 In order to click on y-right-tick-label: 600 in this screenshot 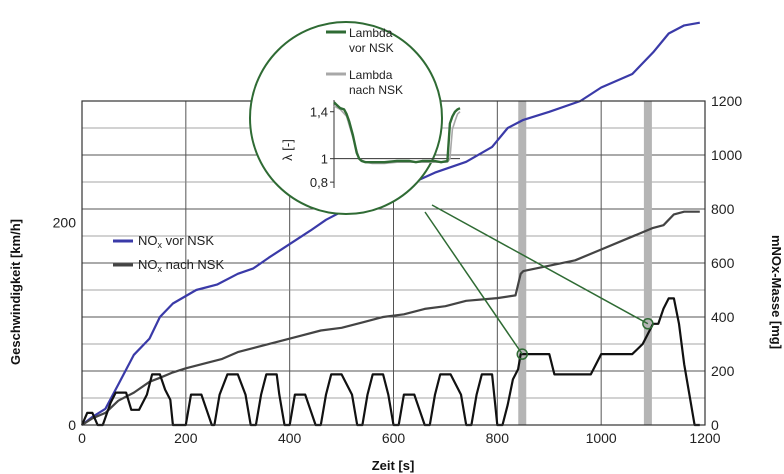, I will do `click(723, 263)`.